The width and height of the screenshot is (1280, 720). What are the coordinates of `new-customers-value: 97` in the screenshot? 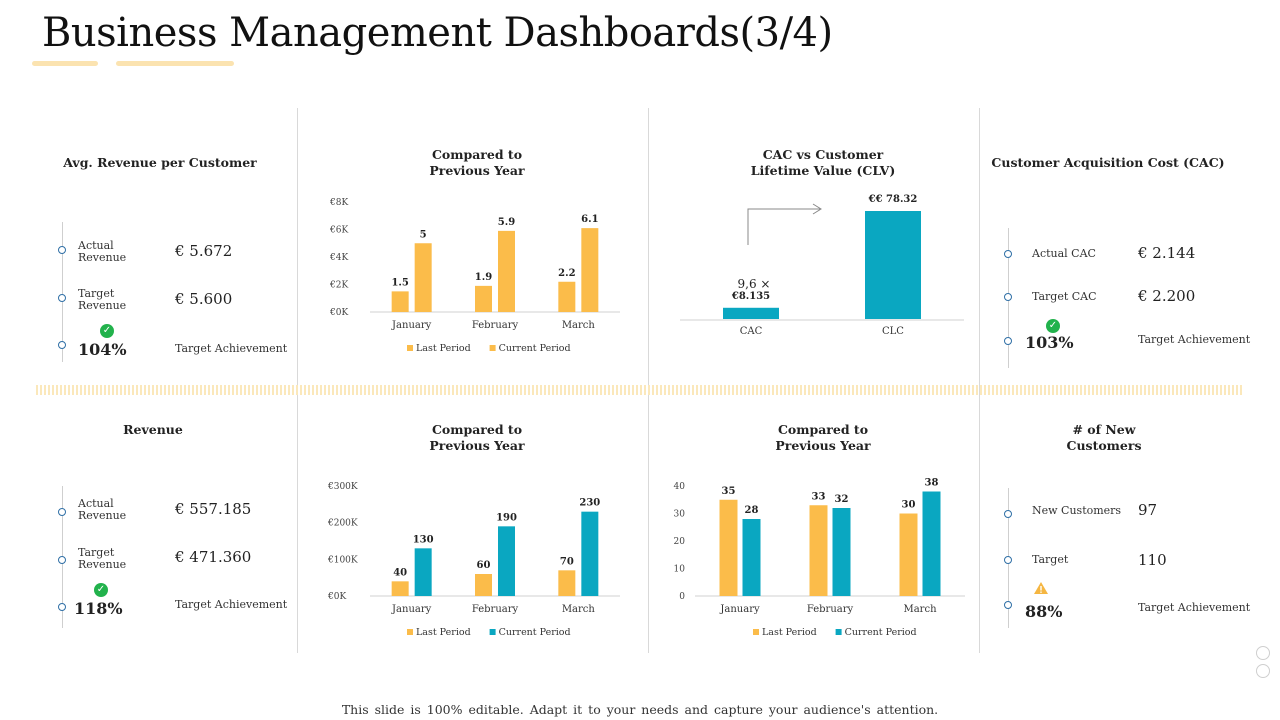 It's located at (1148, 510).